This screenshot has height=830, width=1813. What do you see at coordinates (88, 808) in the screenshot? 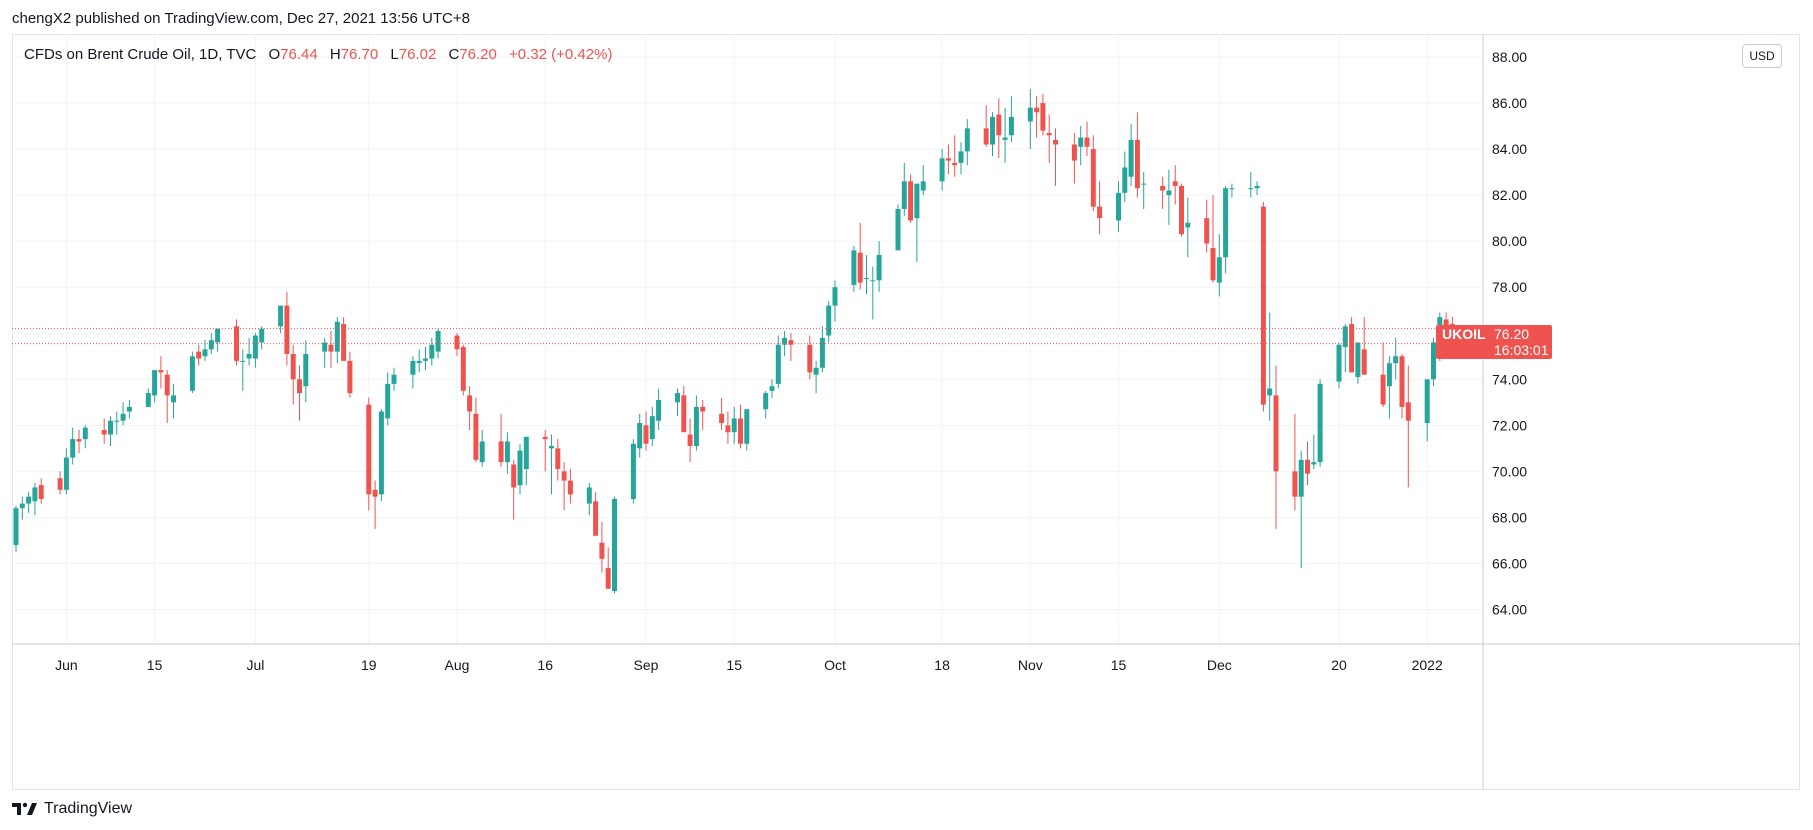
I see `brand-name: TradingView` at bounding box center [88, 808].